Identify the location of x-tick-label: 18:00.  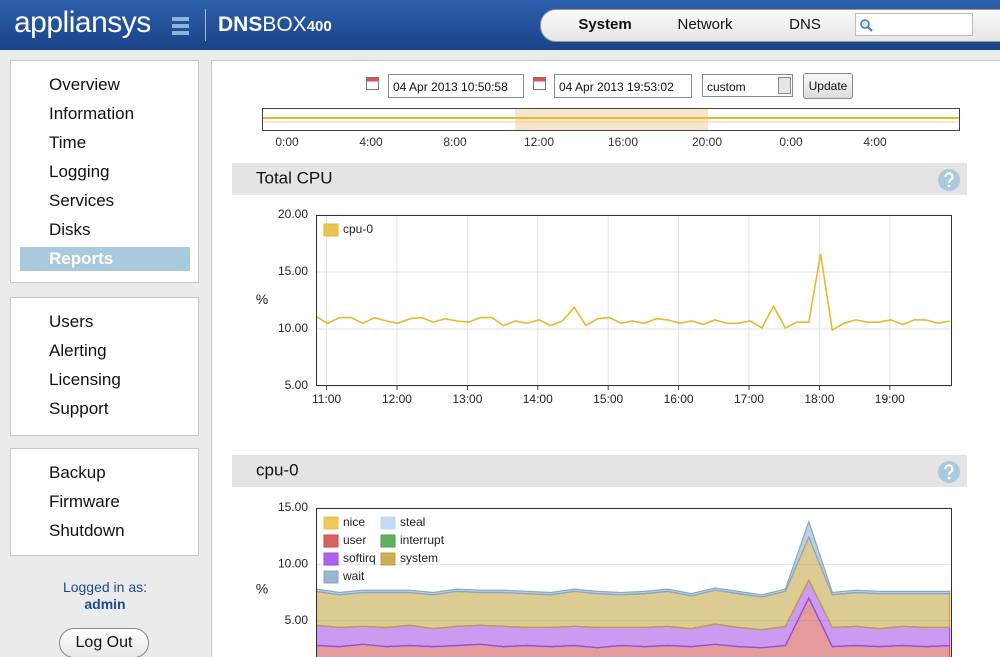
(819, 399).